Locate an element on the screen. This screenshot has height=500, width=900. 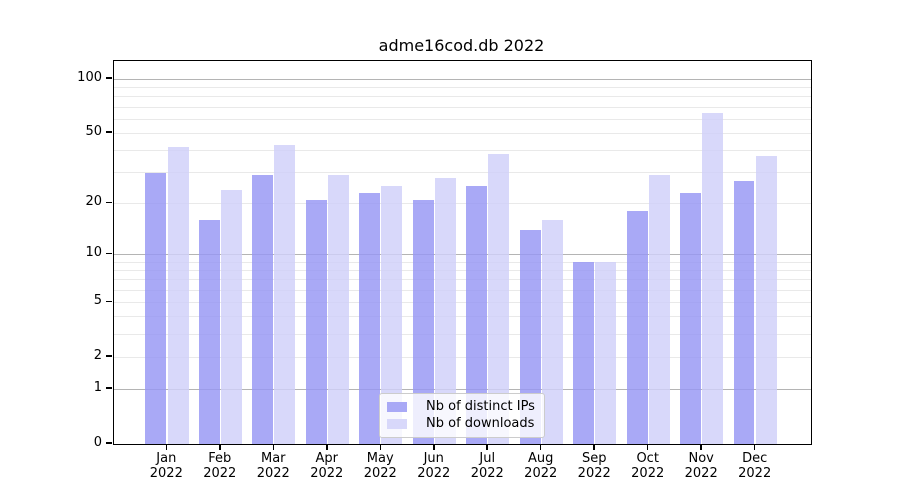
x-tick-label: Dec 2022 is located at coordinates (755, 466).